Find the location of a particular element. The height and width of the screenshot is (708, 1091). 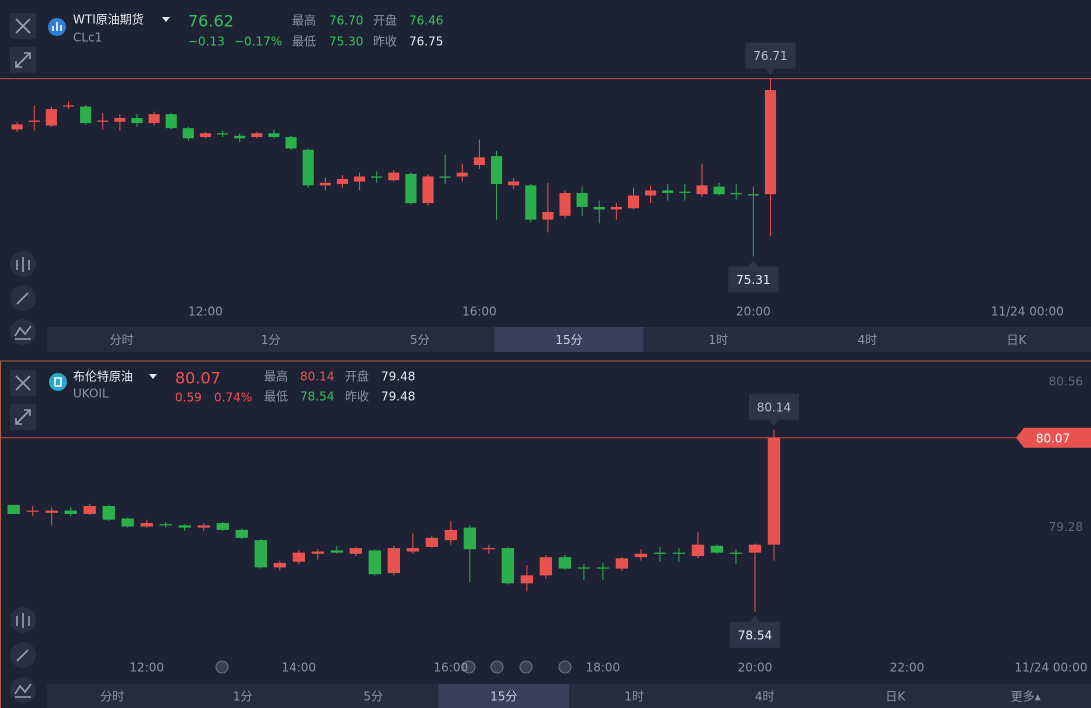

tab-label: 更多▴ is located at coordinates (1026, 697).